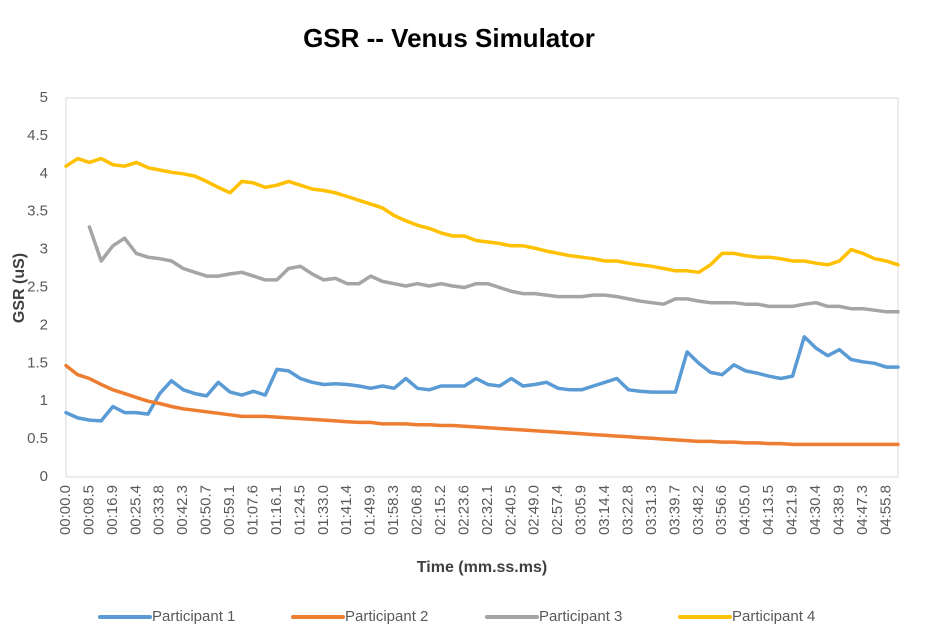 This screenshot has width=925, height=634. I want to click on x-tick-label: 04:21.9, so click(792, 510).